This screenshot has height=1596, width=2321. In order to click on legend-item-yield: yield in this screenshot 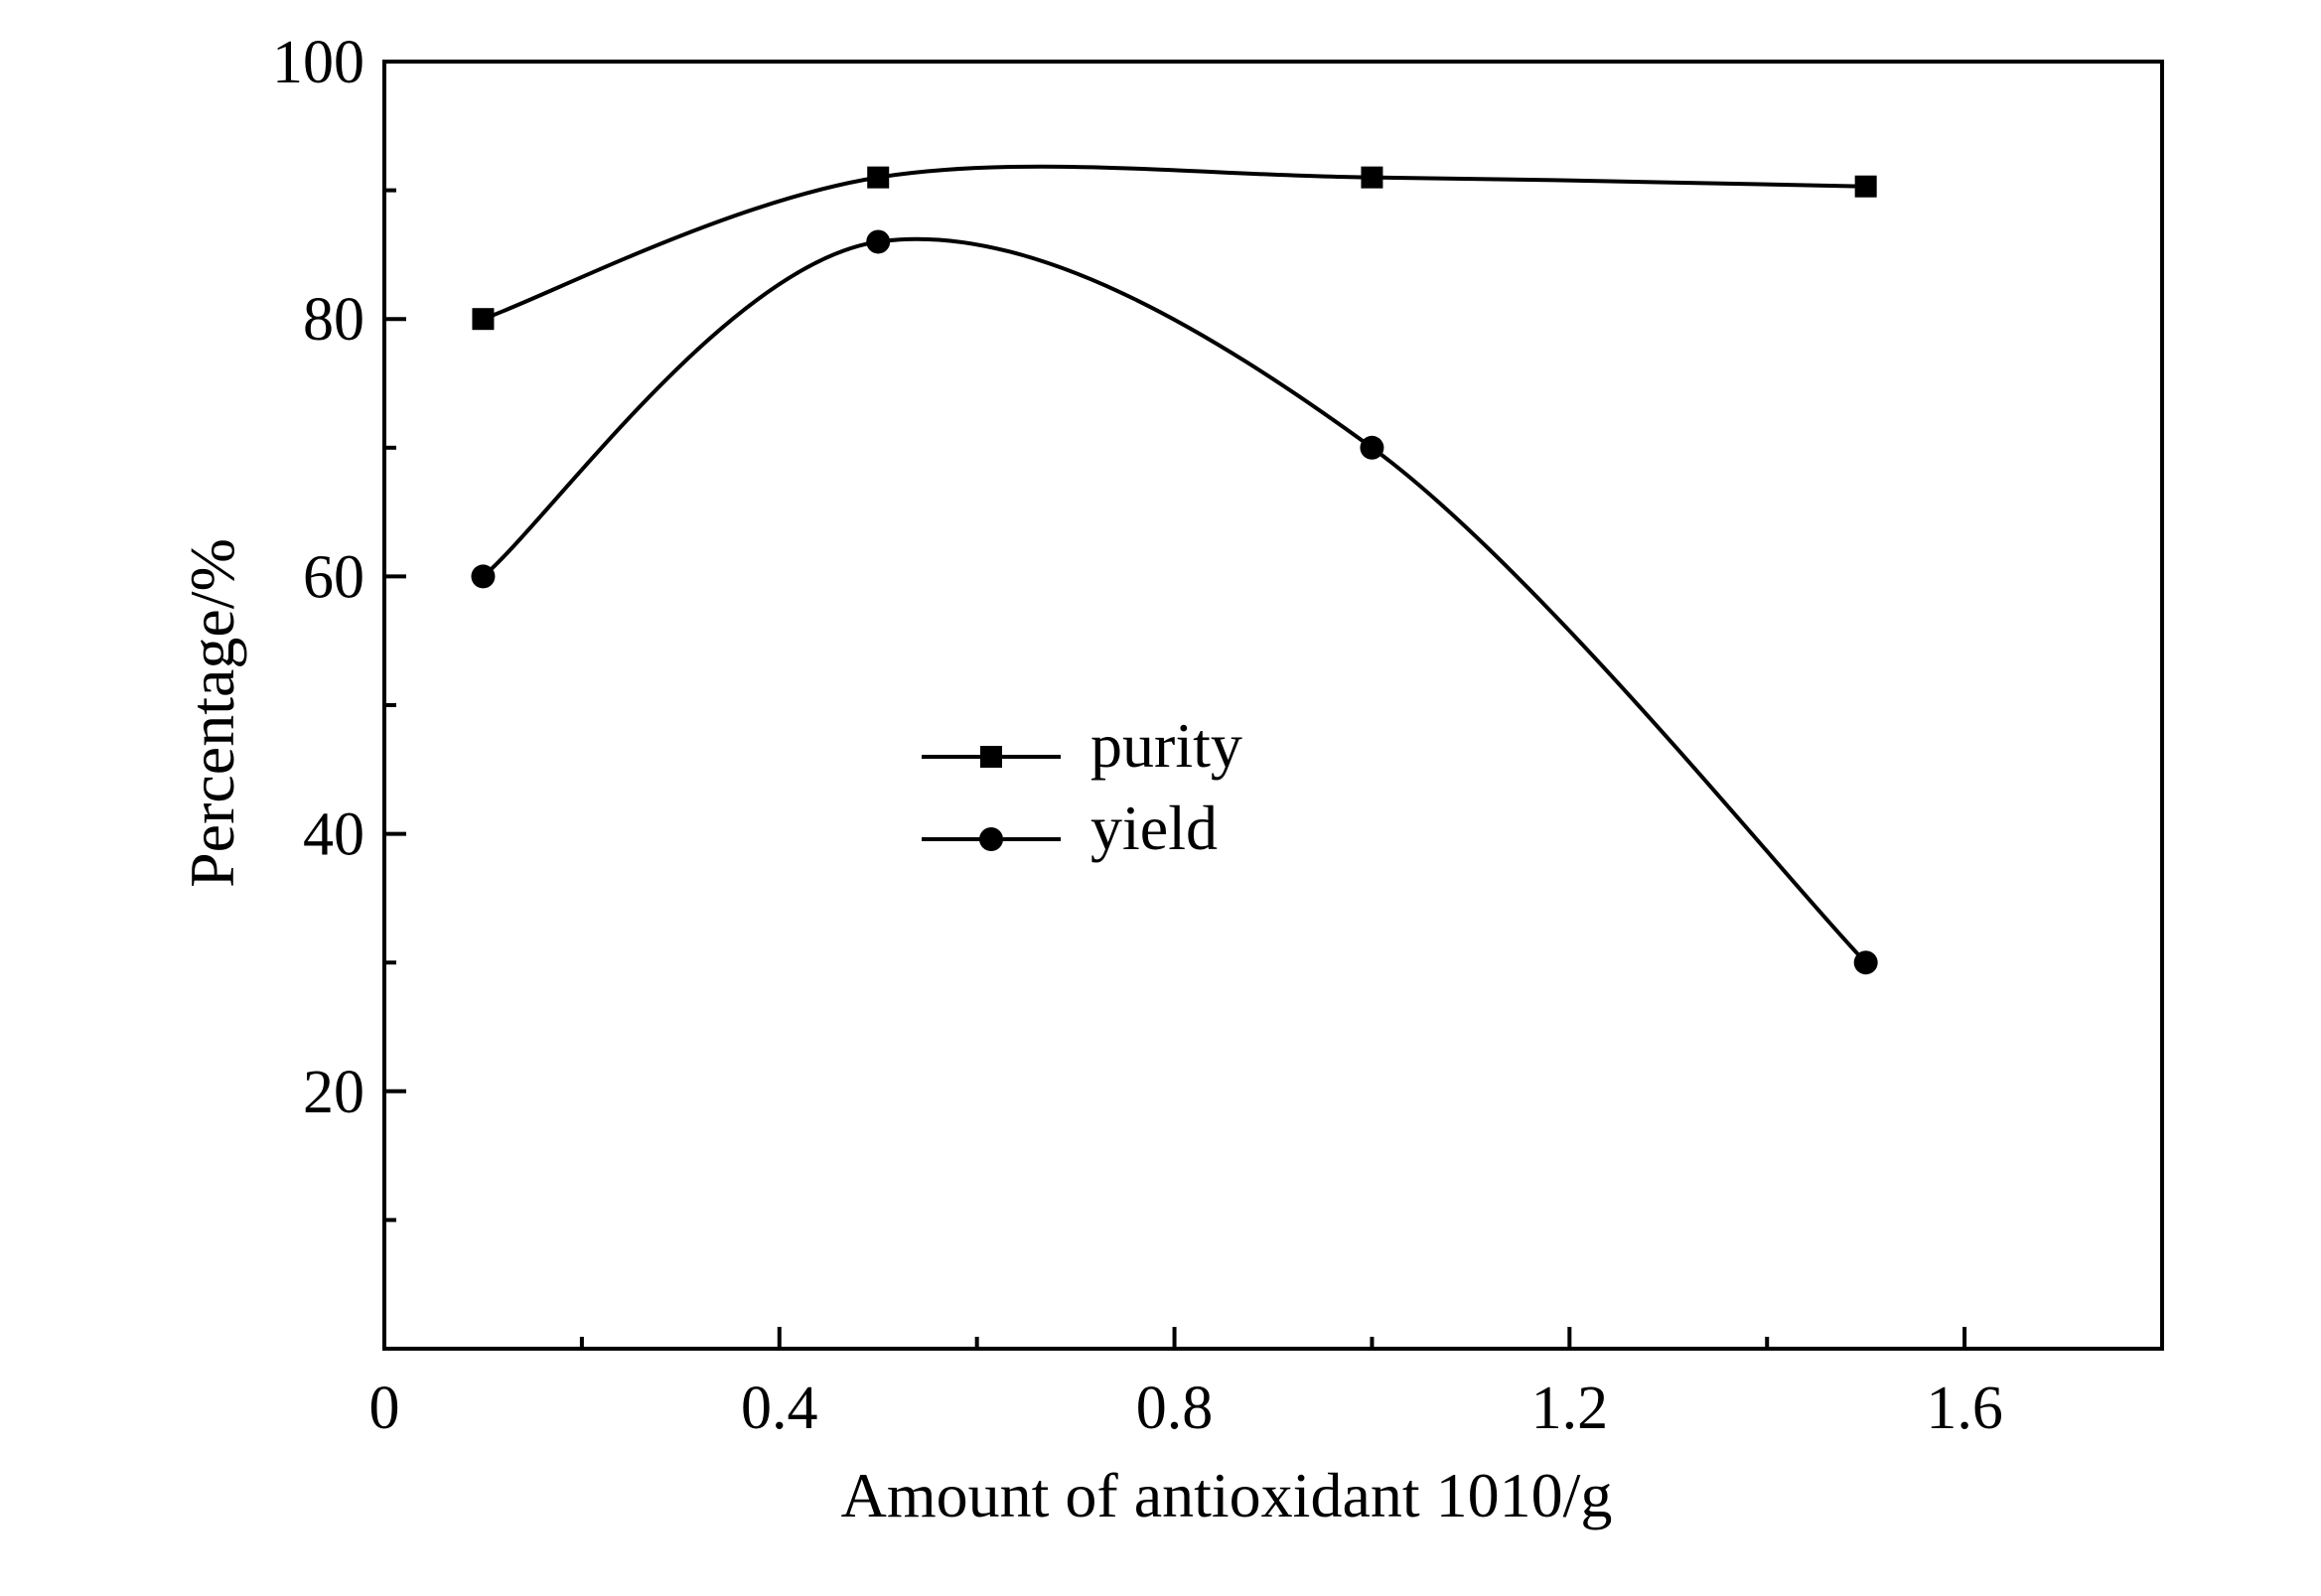, I will do `click(1070, 828)`.